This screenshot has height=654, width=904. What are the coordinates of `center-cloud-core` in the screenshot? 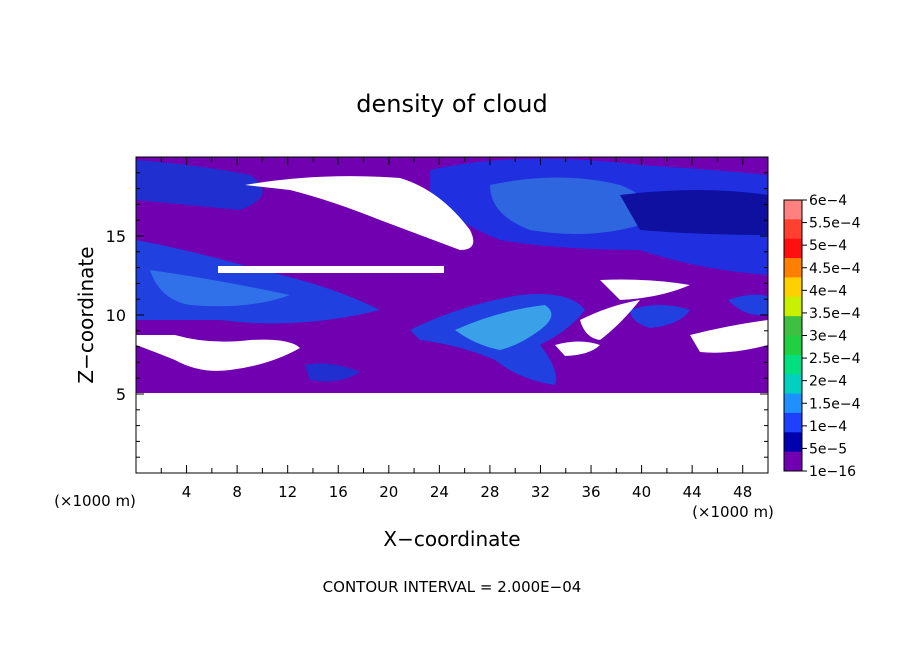 It's located at (503, 327).